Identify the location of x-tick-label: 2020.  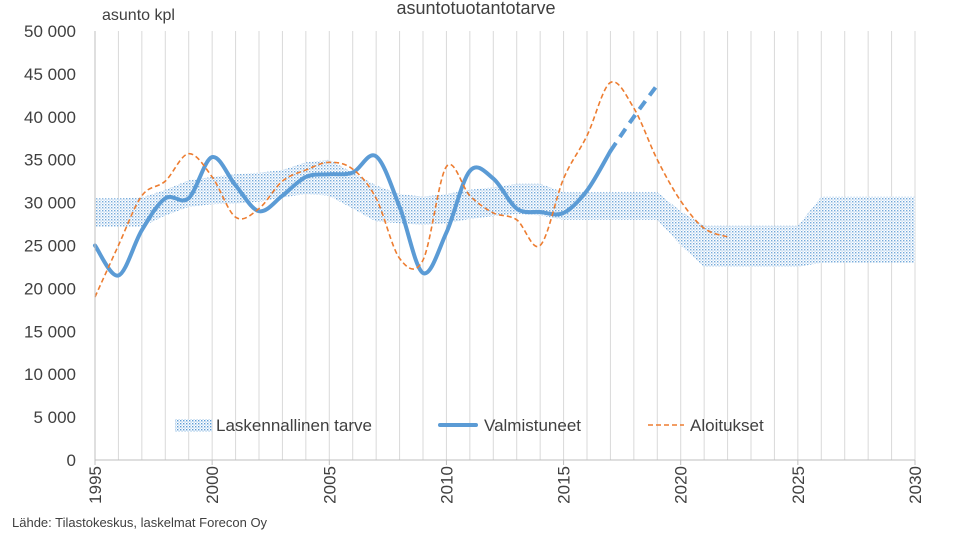
(681, 485).